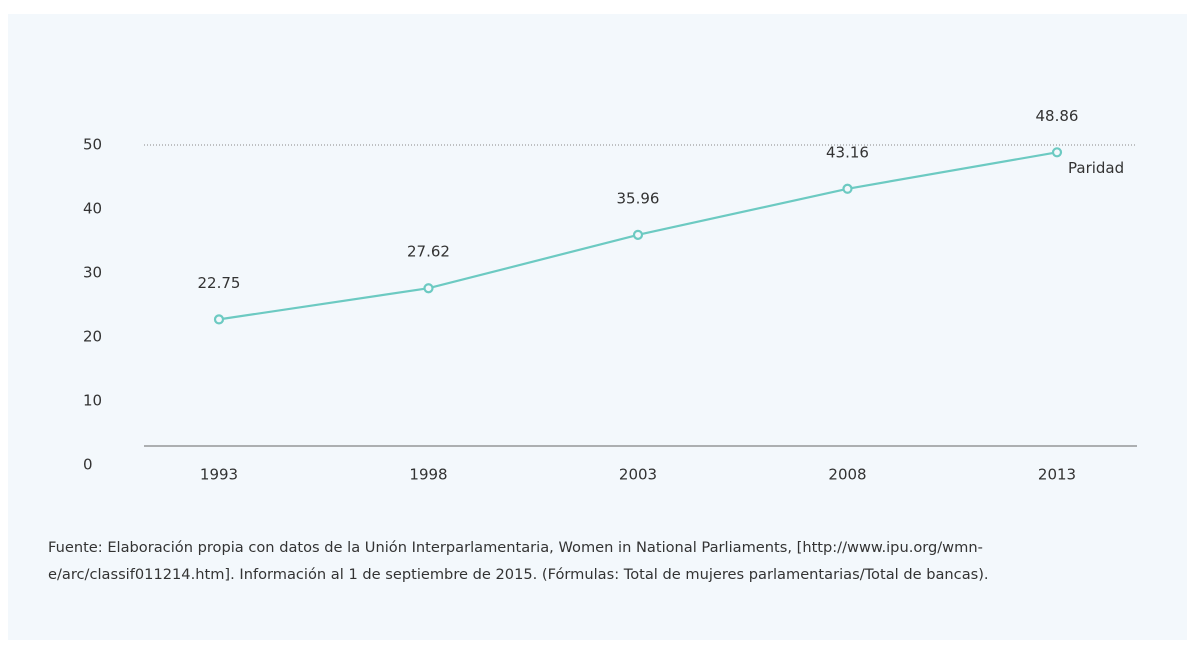 The image size is (1195, 654). What do you see at coordinates (847, 152) in the screenshot?
I see `data-label: 43.16` at bounding box center [847, 152].